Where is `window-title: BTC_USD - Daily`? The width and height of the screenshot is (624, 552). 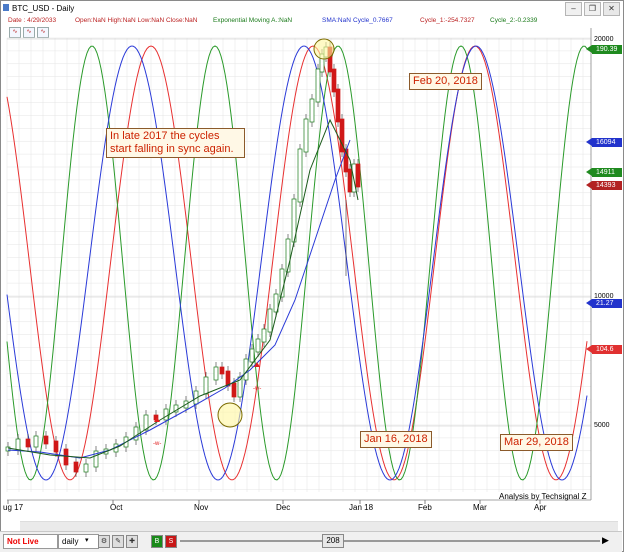
window-title: BTC_USD - Daily is located at coordinates (43, 8).